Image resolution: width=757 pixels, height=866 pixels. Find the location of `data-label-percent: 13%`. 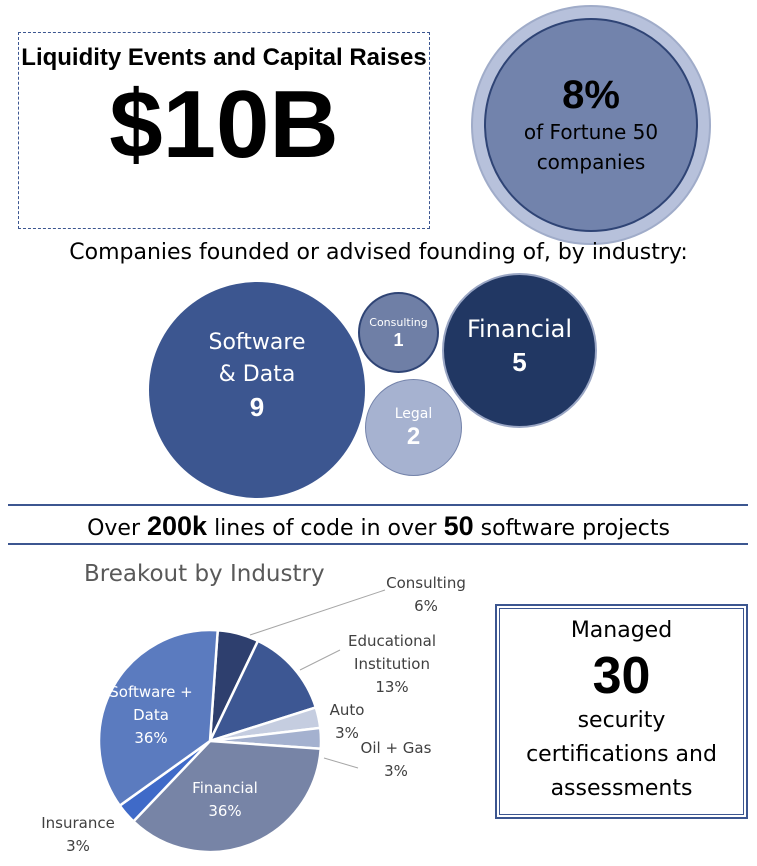

data-label-percent: 13% is located at coordinates (391, 687).